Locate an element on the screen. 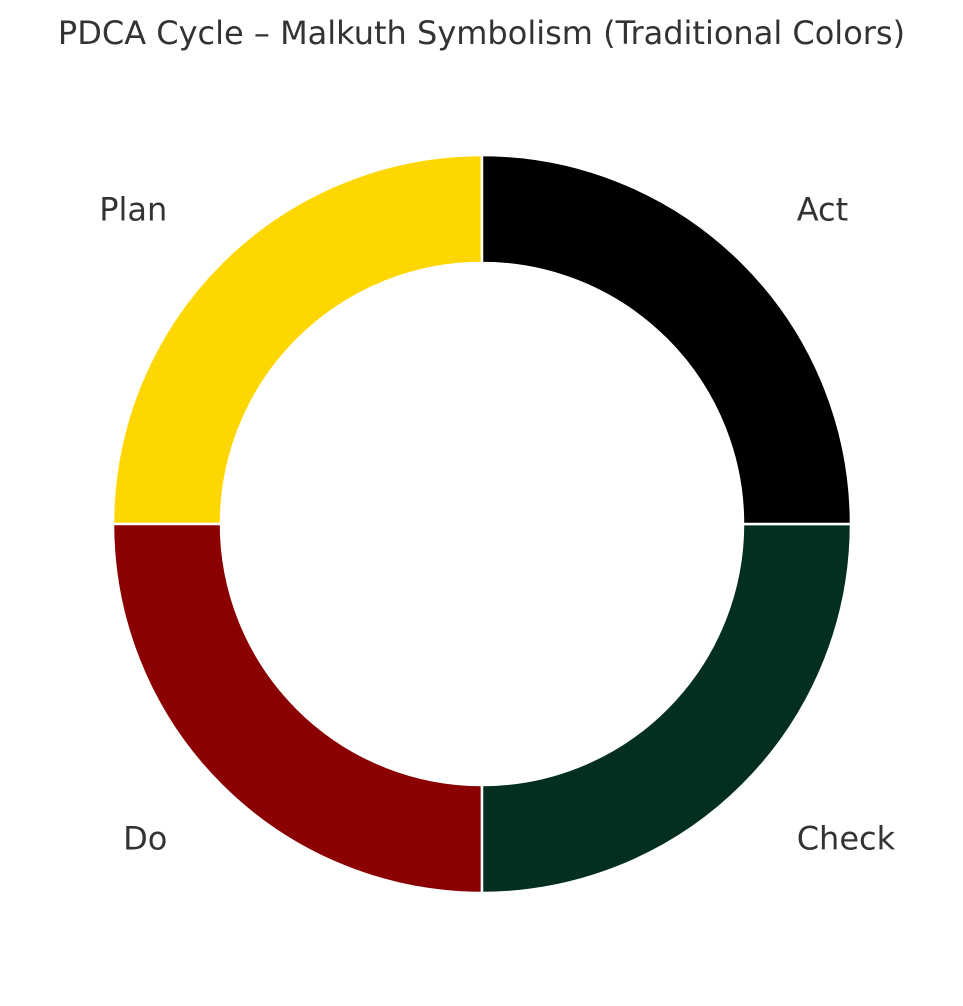 The width and height of the screenshot is (963, 1006). slice-label-plan: Plan is located at coordinates (133, 209).